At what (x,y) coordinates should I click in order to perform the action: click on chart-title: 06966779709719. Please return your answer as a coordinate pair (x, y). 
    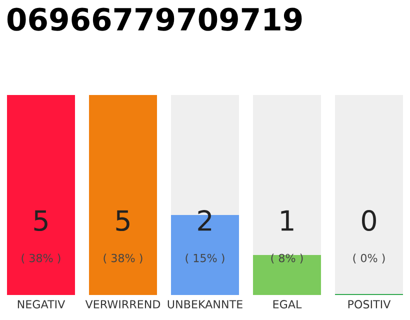
    Looking at the image, I should click on (154, 19).